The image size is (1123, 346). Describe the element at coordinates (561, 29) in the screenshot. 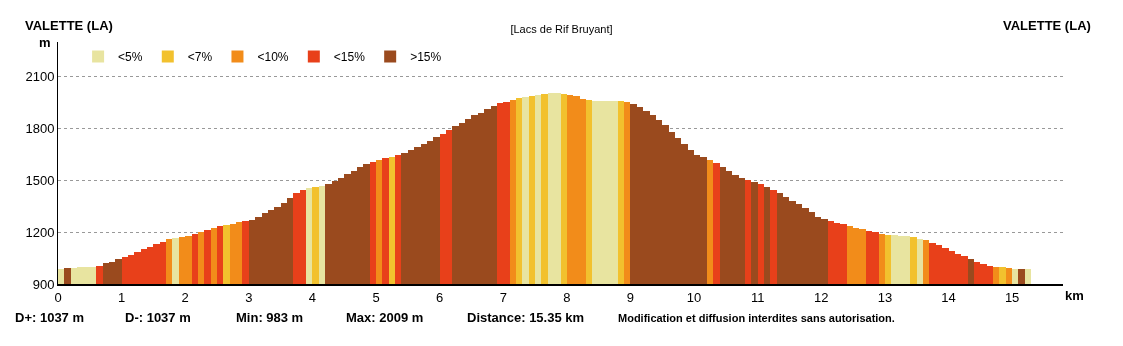

I see `chart-title: [Lacs de Rif Bruyant]` at that location.